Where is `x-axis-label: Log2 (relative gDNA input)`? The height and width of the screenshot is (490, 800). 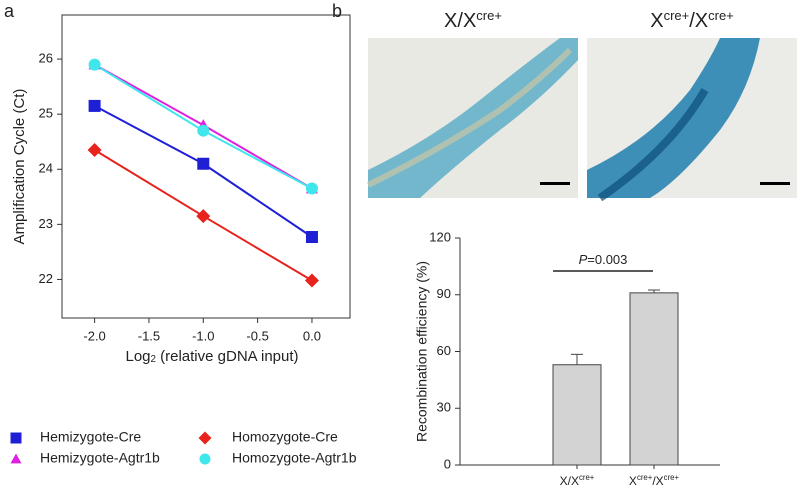
x-axis-label: Log2 (relative gDNA input) is located at coordinates (211, 356).